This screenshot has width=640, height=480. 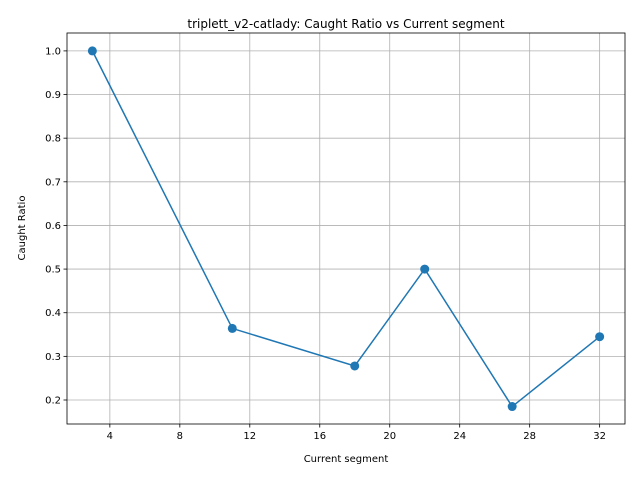 What do you see at coordinates (389, 436) in the screenshot?
I see `x-tick-label: 20` at bounding box center [389, 436].